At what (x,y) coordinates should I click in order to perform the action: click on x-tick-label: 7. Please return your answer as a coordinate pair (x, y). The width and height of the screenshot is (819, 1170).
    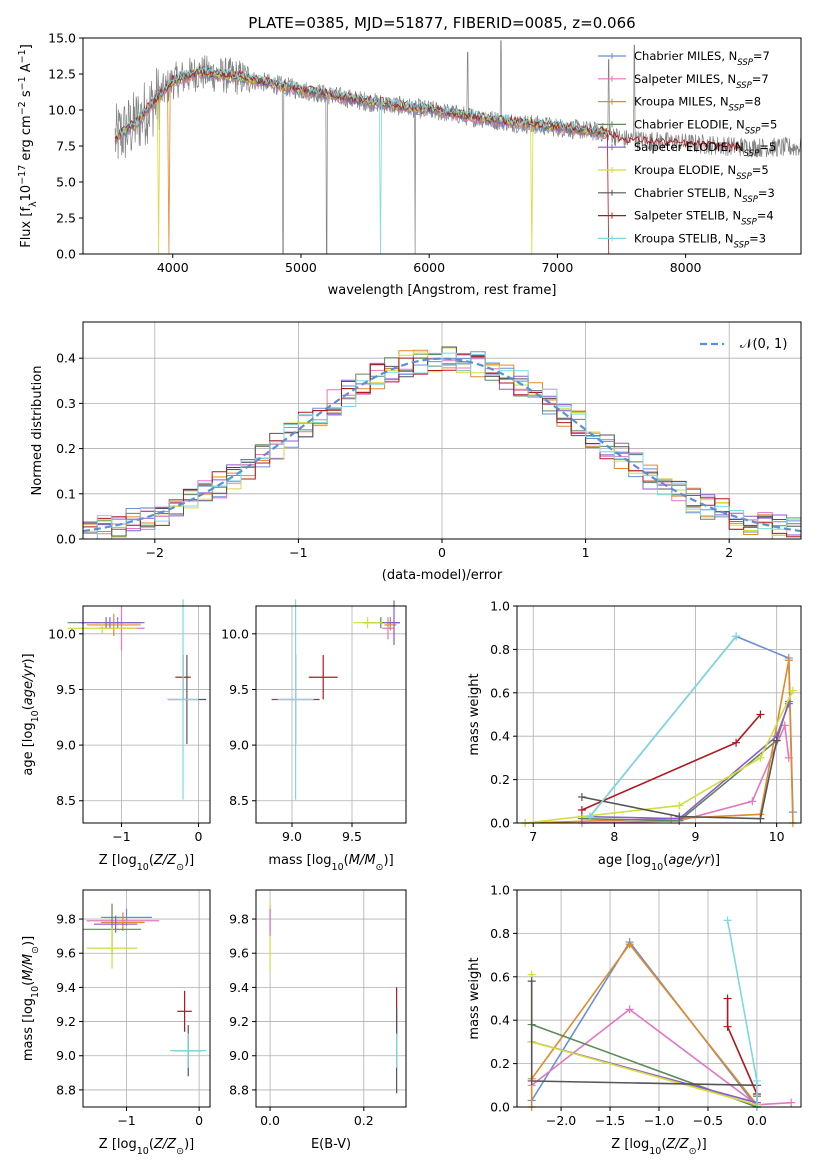
    Looking at the image, I should click on (533, 836).